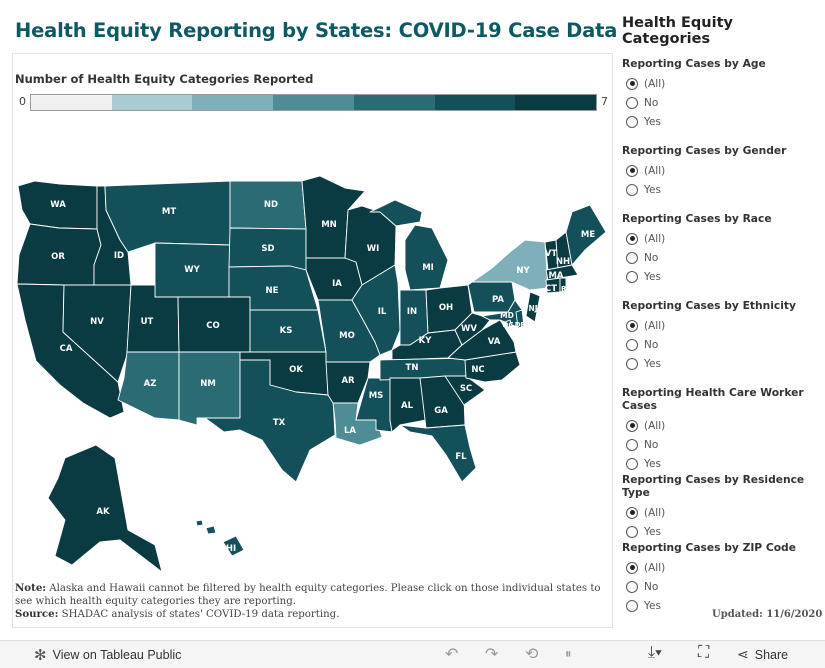 The width and height of the screenshot is (825, 668). I want to click on redo-icon: ↷, so click(492, 654).